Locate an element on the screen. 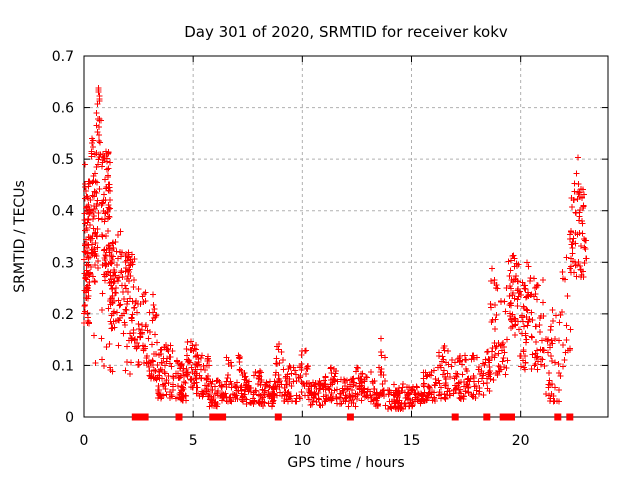 The image size is (640, 484). y-axis-label: SRMTID / TECUs is located at coordinates (20, 236).